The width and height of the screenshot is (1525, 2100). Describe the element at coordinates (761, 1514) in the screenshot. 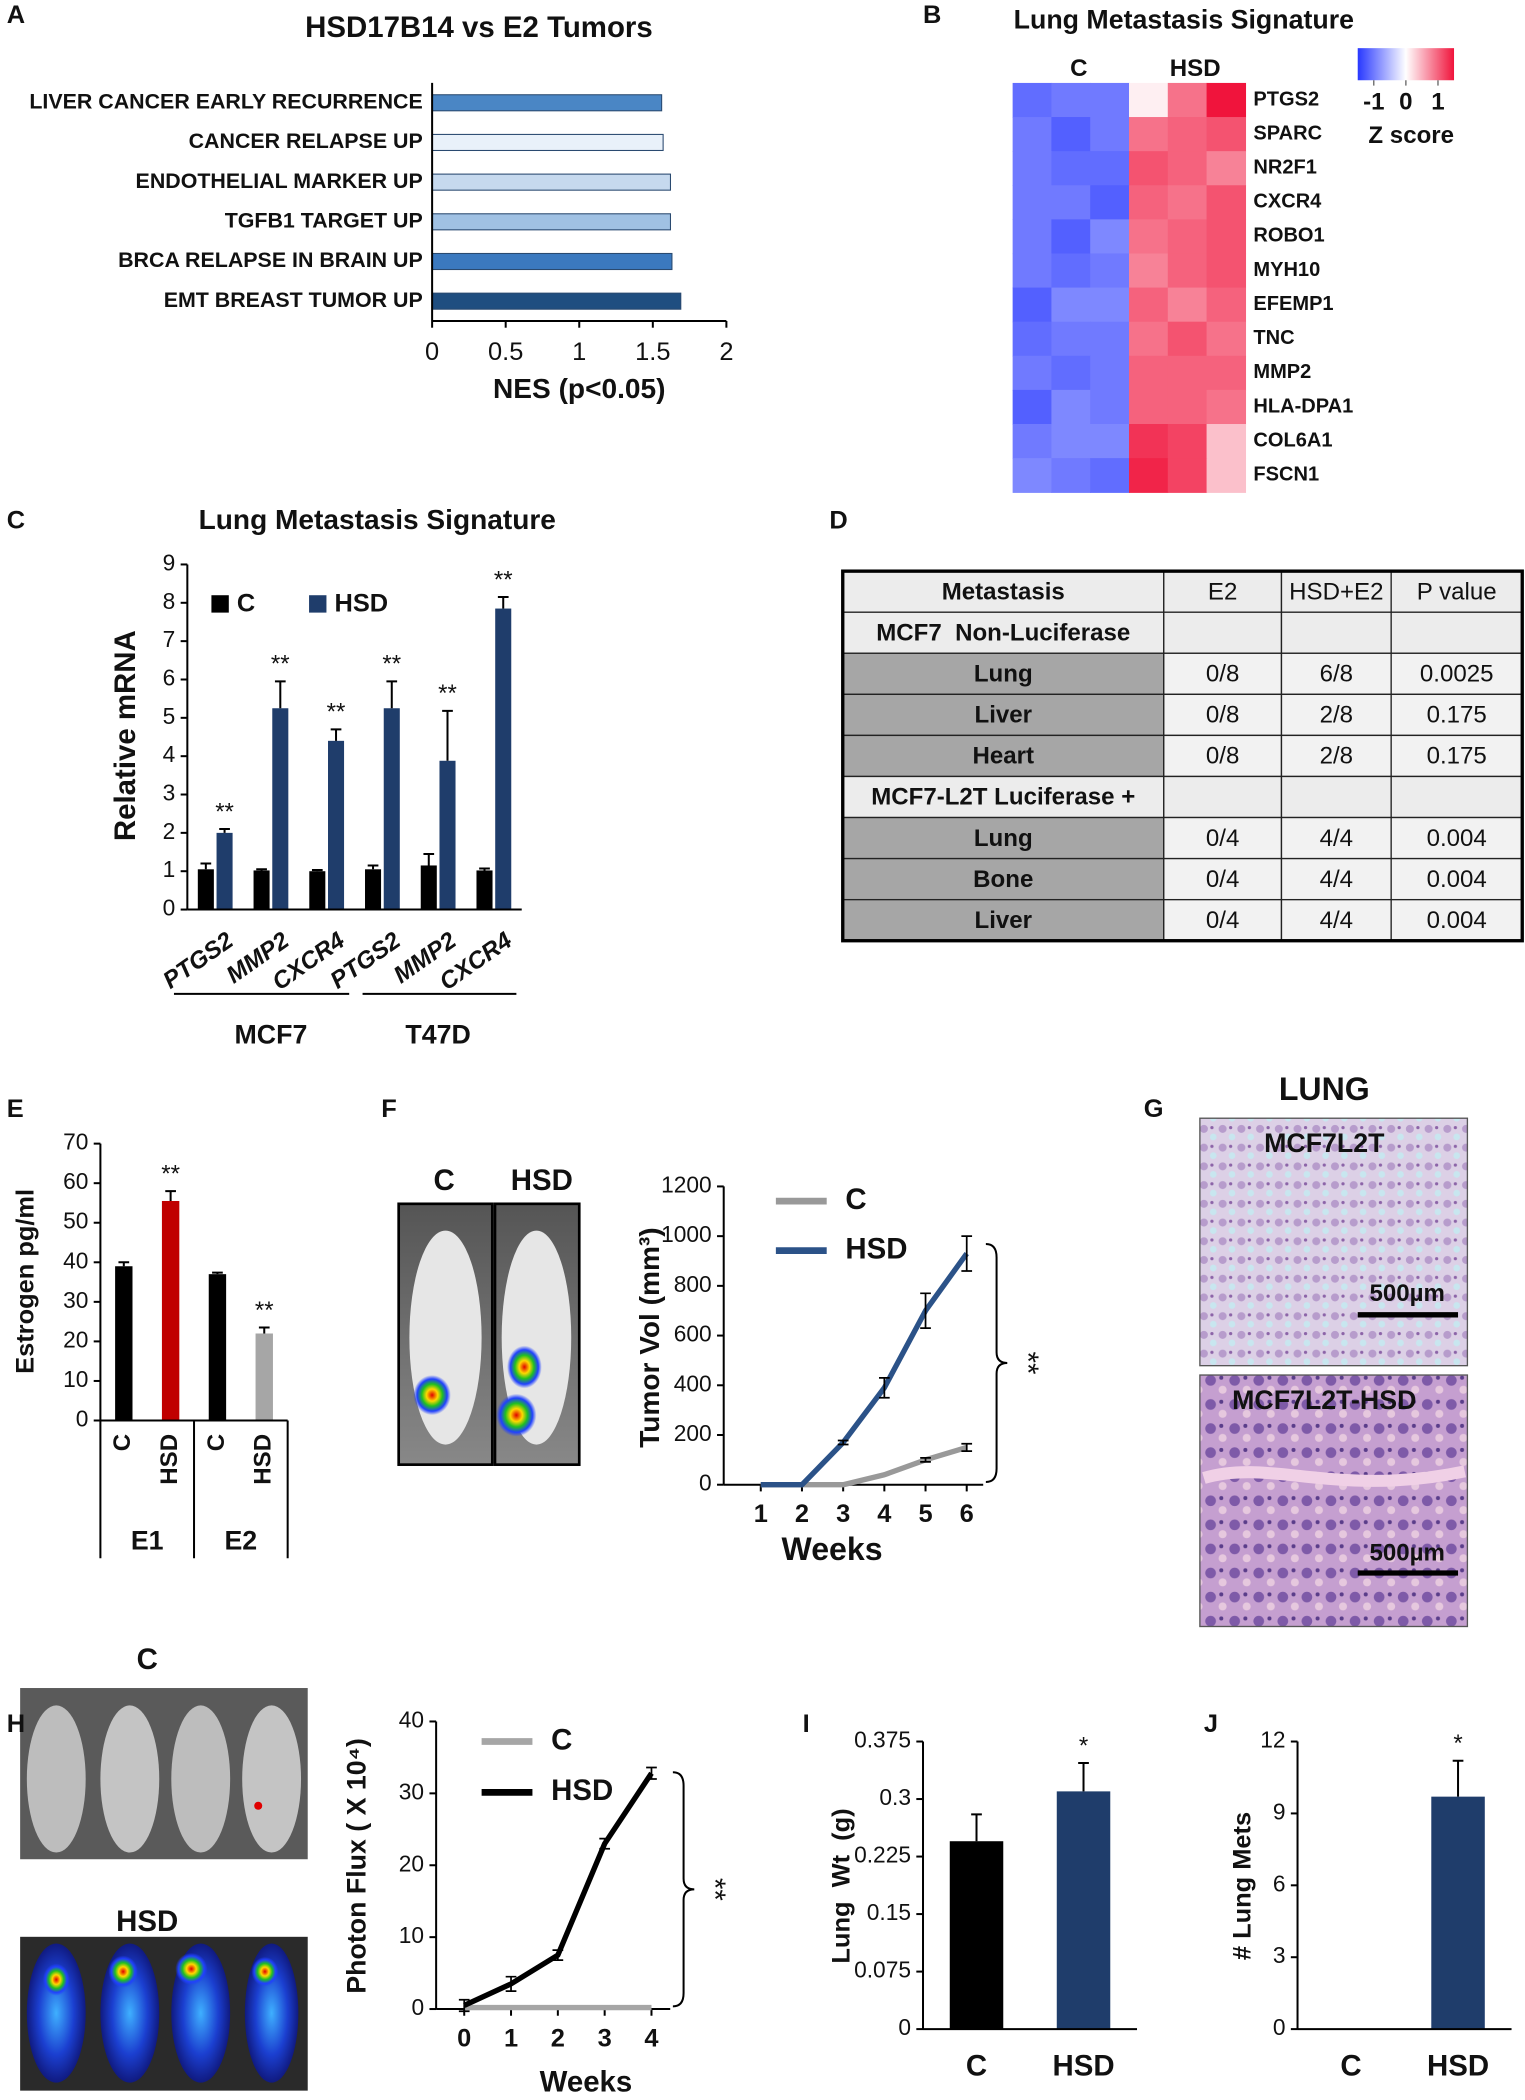

I see `x-tick-label: 1` at that location.